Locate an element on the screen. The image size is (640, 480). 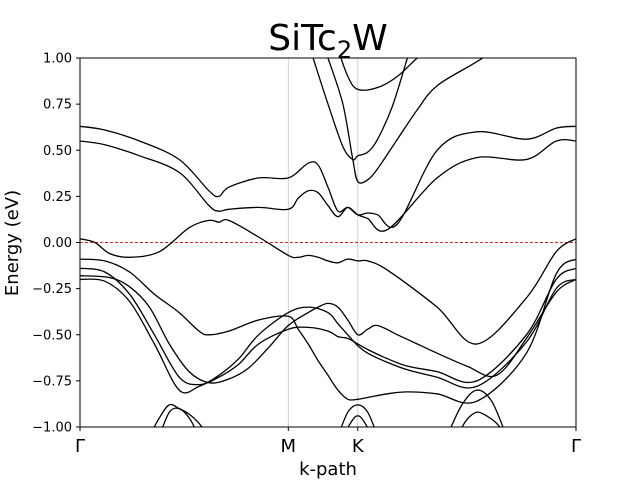
y-tick-label-4: 0.00 is located at coordinates (57, 243).